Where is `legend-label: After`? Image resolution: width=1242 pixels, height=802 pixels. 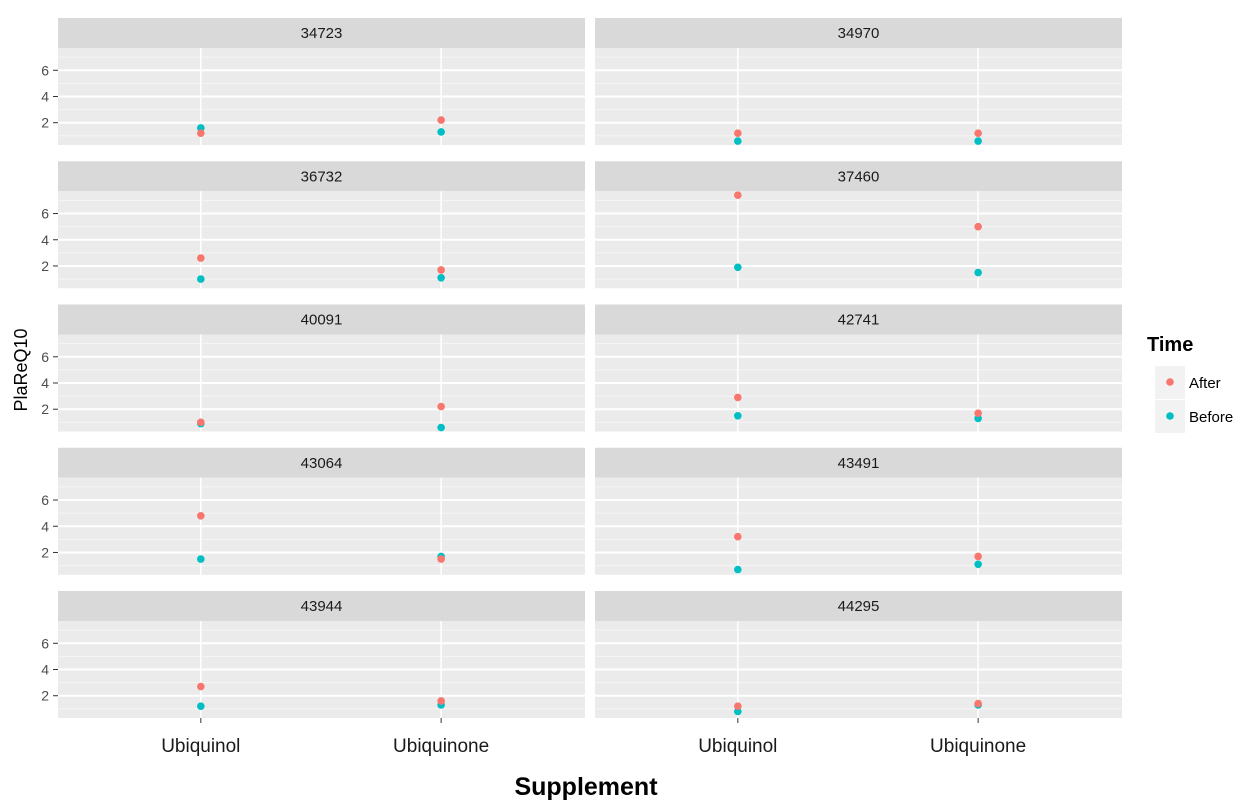 legend-label: After is located at coordinates (1205, 383).